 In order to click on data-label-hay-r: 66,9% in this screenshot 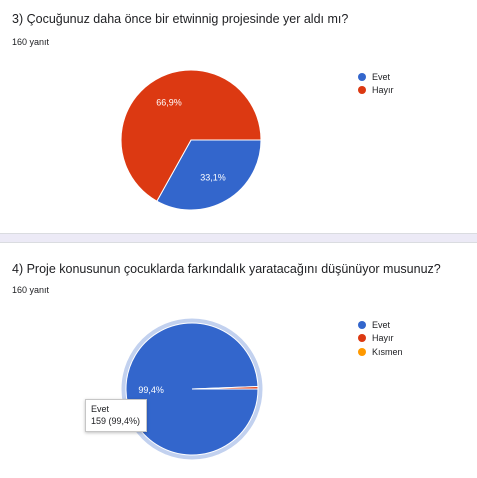, I will do `click(169, 103)`.